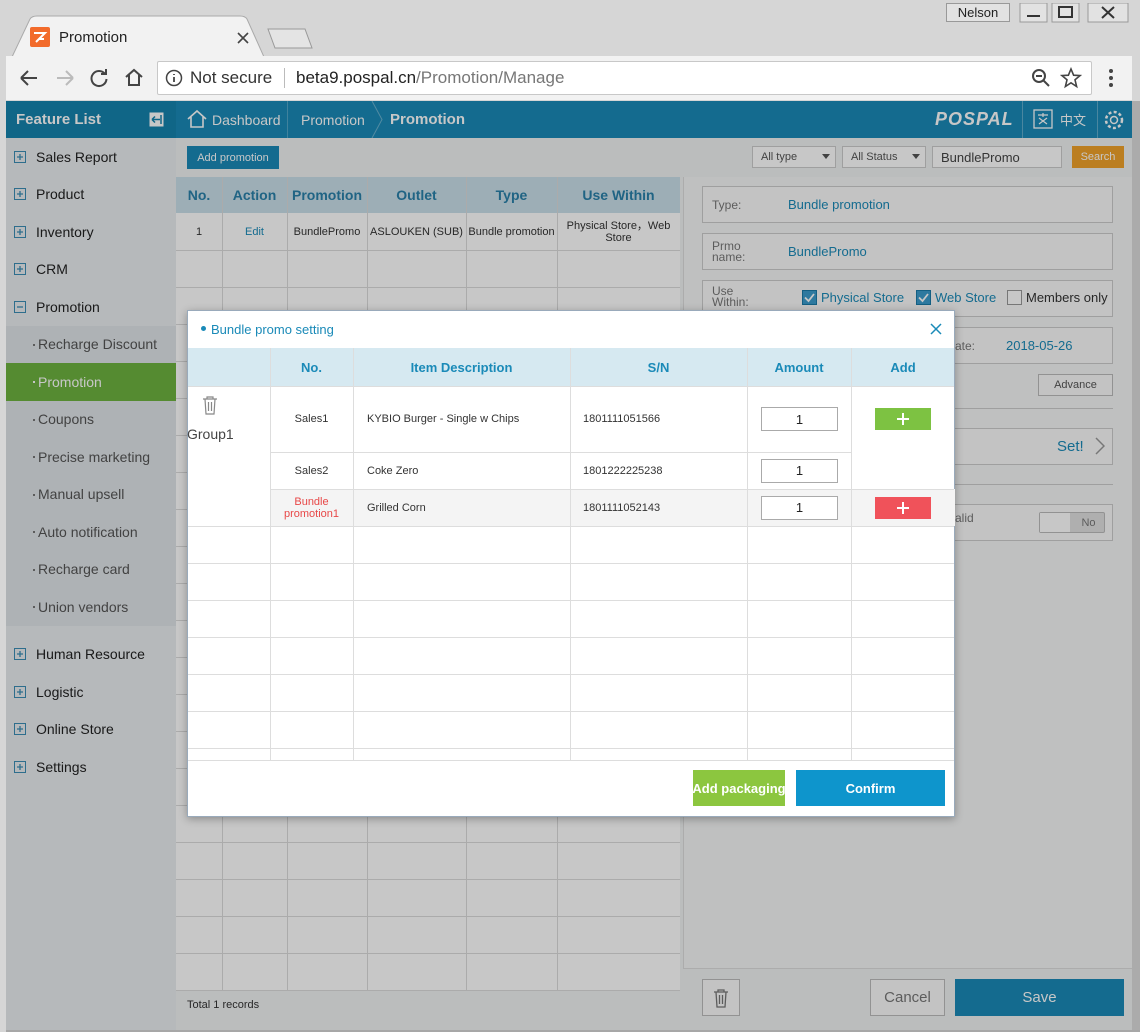  I want to click on group-delete, so click(210, 405).